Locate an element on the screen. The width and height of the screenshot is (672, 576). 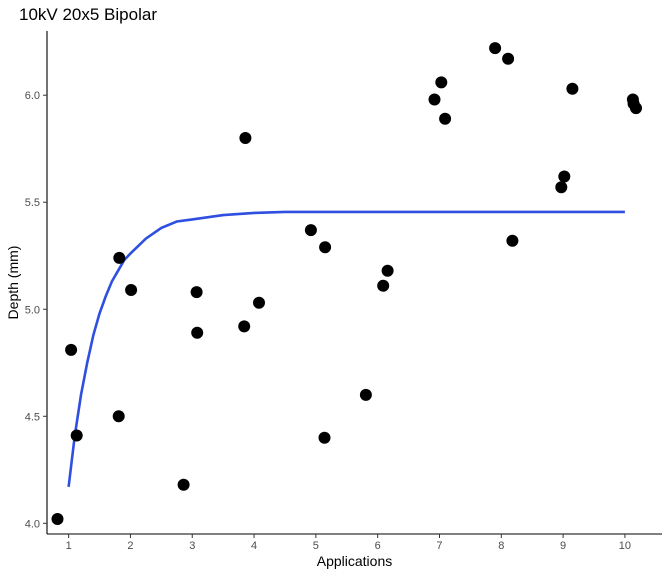
x-tick-label: 1 is located at coordinates (69, 546).